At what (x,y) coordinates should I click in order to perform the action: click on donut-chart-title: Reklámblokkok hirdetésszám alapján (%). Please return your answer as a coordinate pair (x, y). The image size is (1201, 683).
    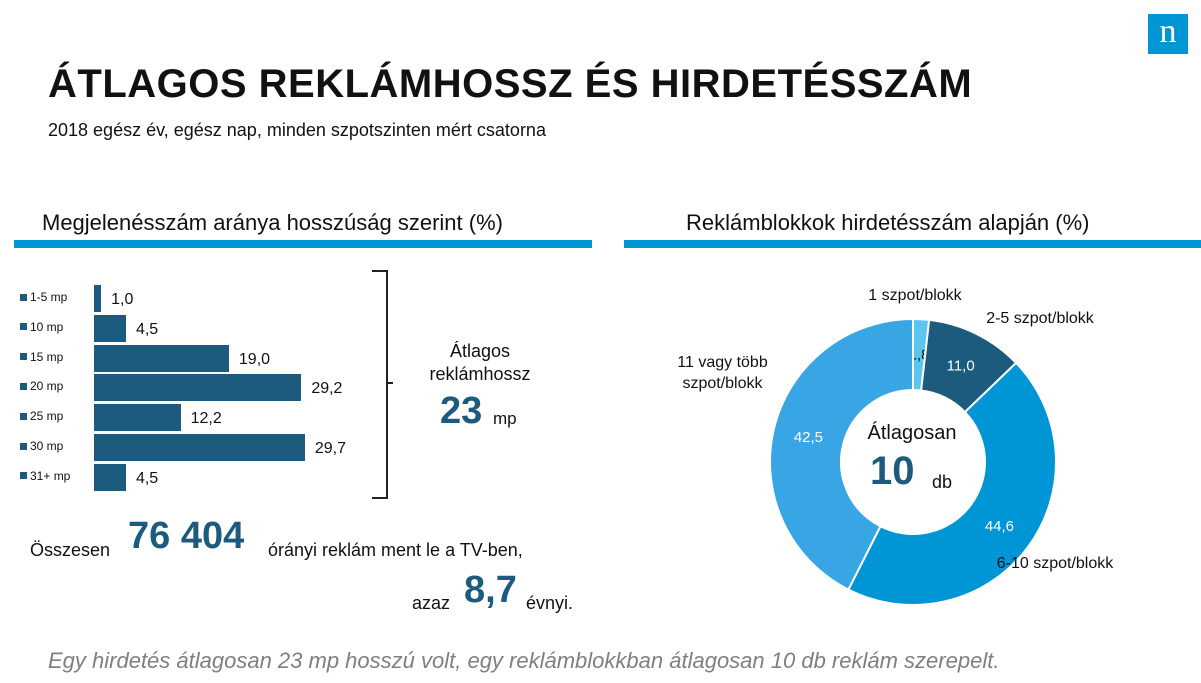
    Looking at the image, I should click on (888, 222).